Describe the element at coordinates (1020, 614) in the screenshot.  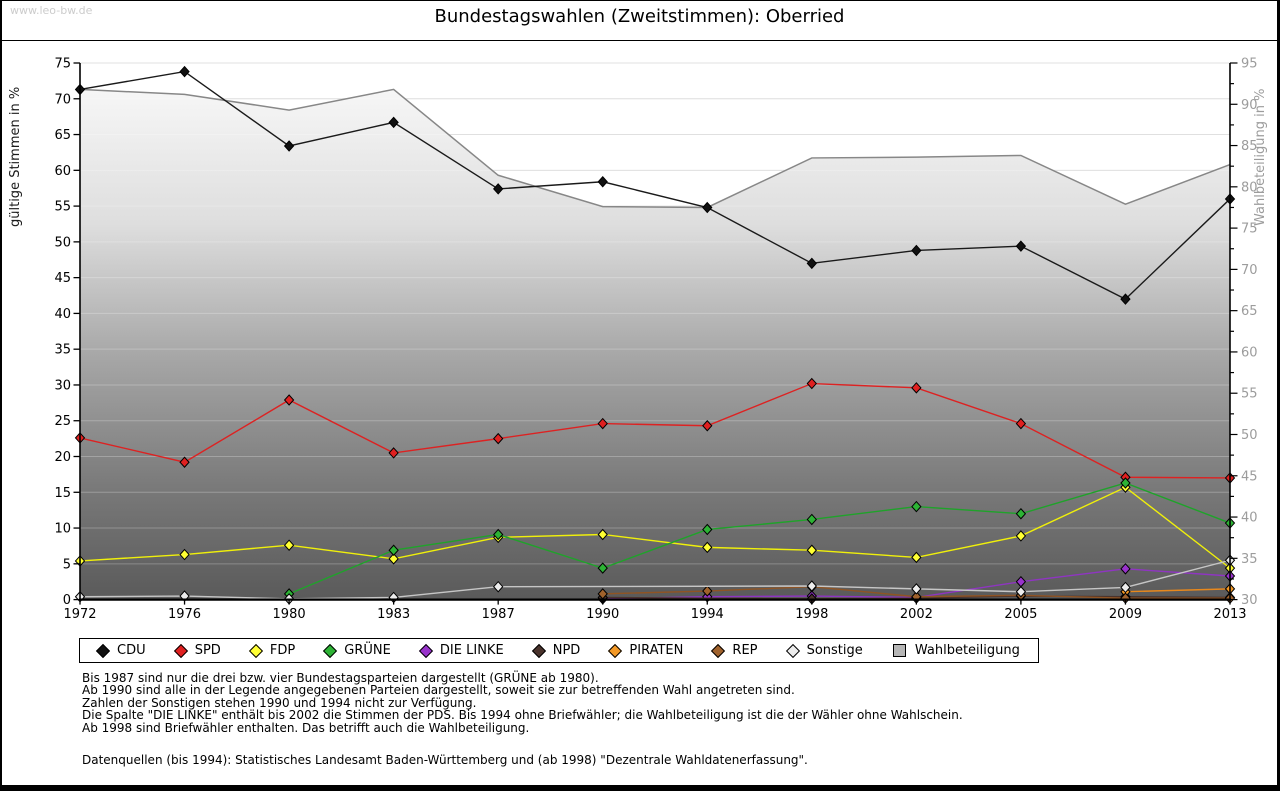
I see `svg-text: 2005` at that location.